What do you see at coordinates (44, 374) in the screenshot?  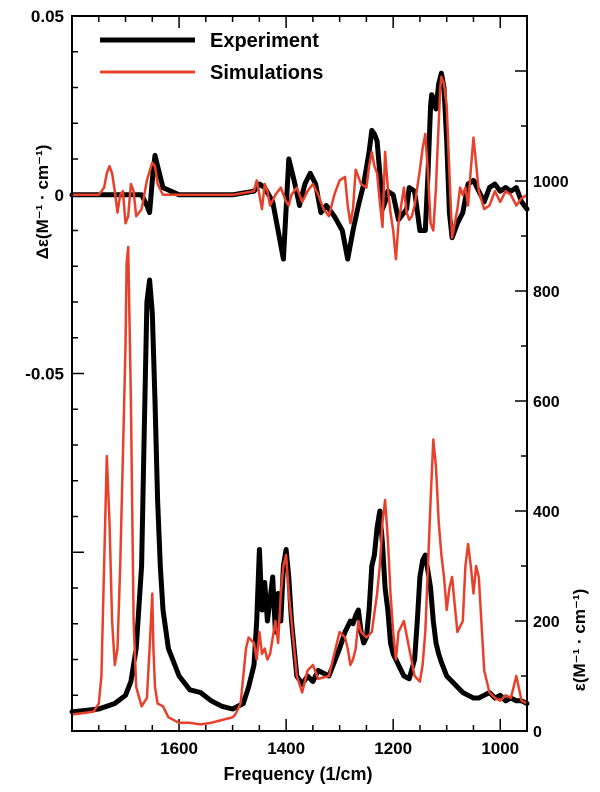 I see `y-left-tick-label: -0.05` at bounding box center [44, 374].